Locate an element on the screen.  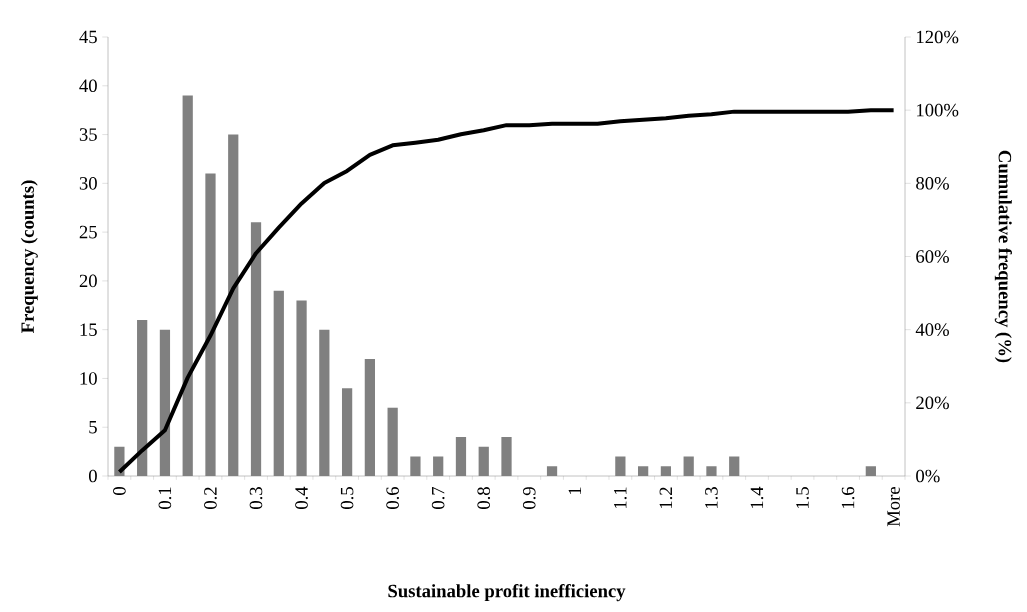
y2-tick-label: 120% is located at coordinates (938, 37).